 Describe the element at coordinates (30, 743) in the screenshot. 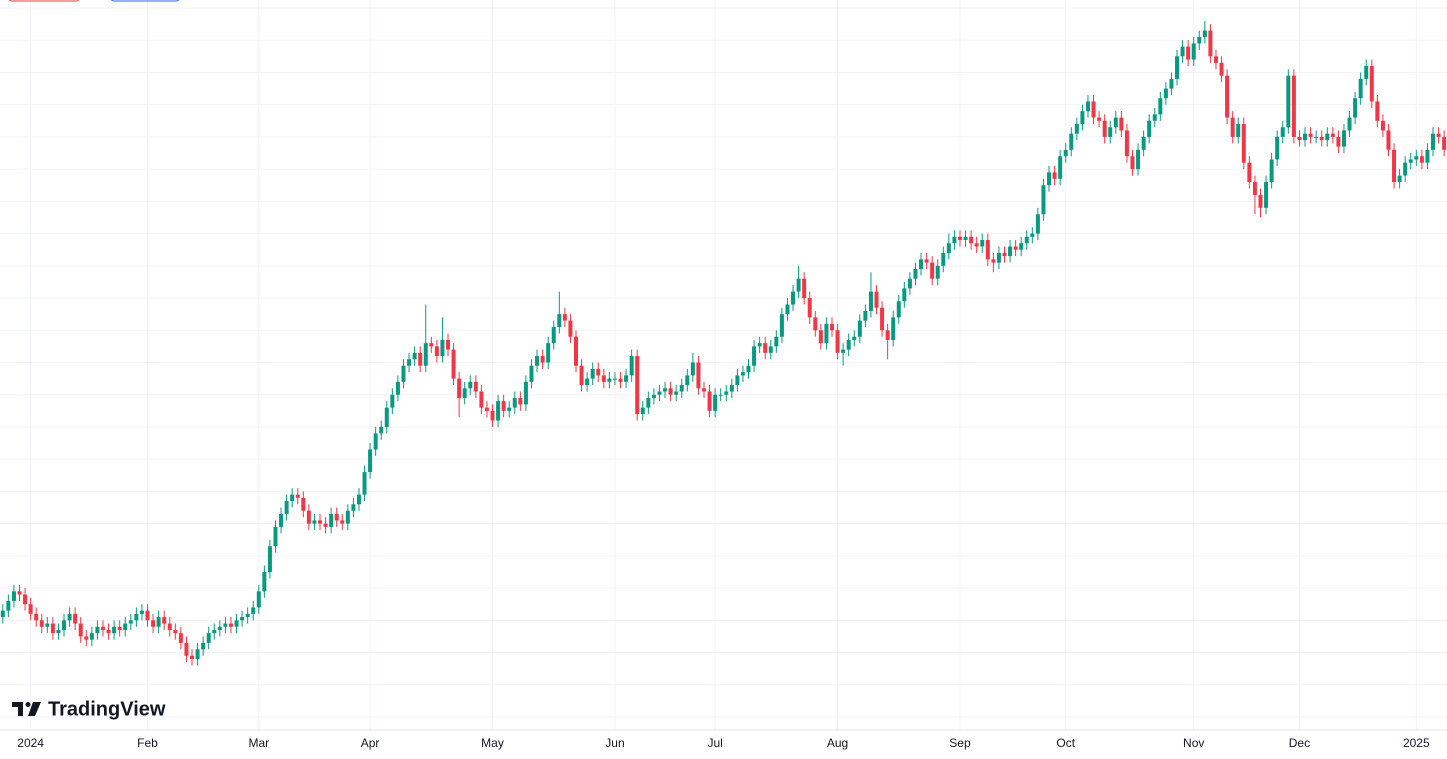

I see `x-tick-label: 2024` at that location.